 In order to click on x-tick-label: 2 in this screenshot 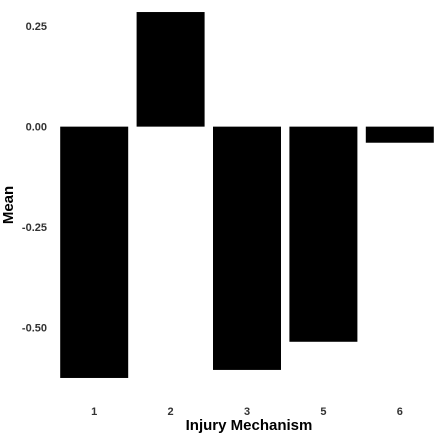, I will do `click(171, 412)`.